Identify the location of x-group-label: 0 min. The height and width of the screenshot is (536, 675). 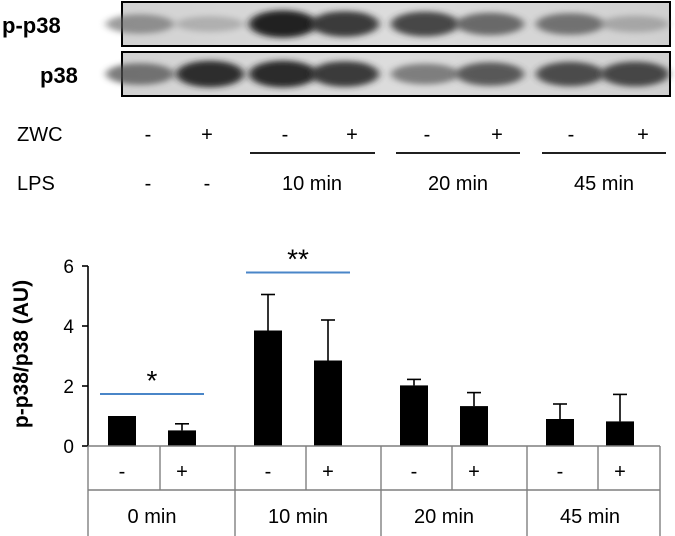
(152, 517).